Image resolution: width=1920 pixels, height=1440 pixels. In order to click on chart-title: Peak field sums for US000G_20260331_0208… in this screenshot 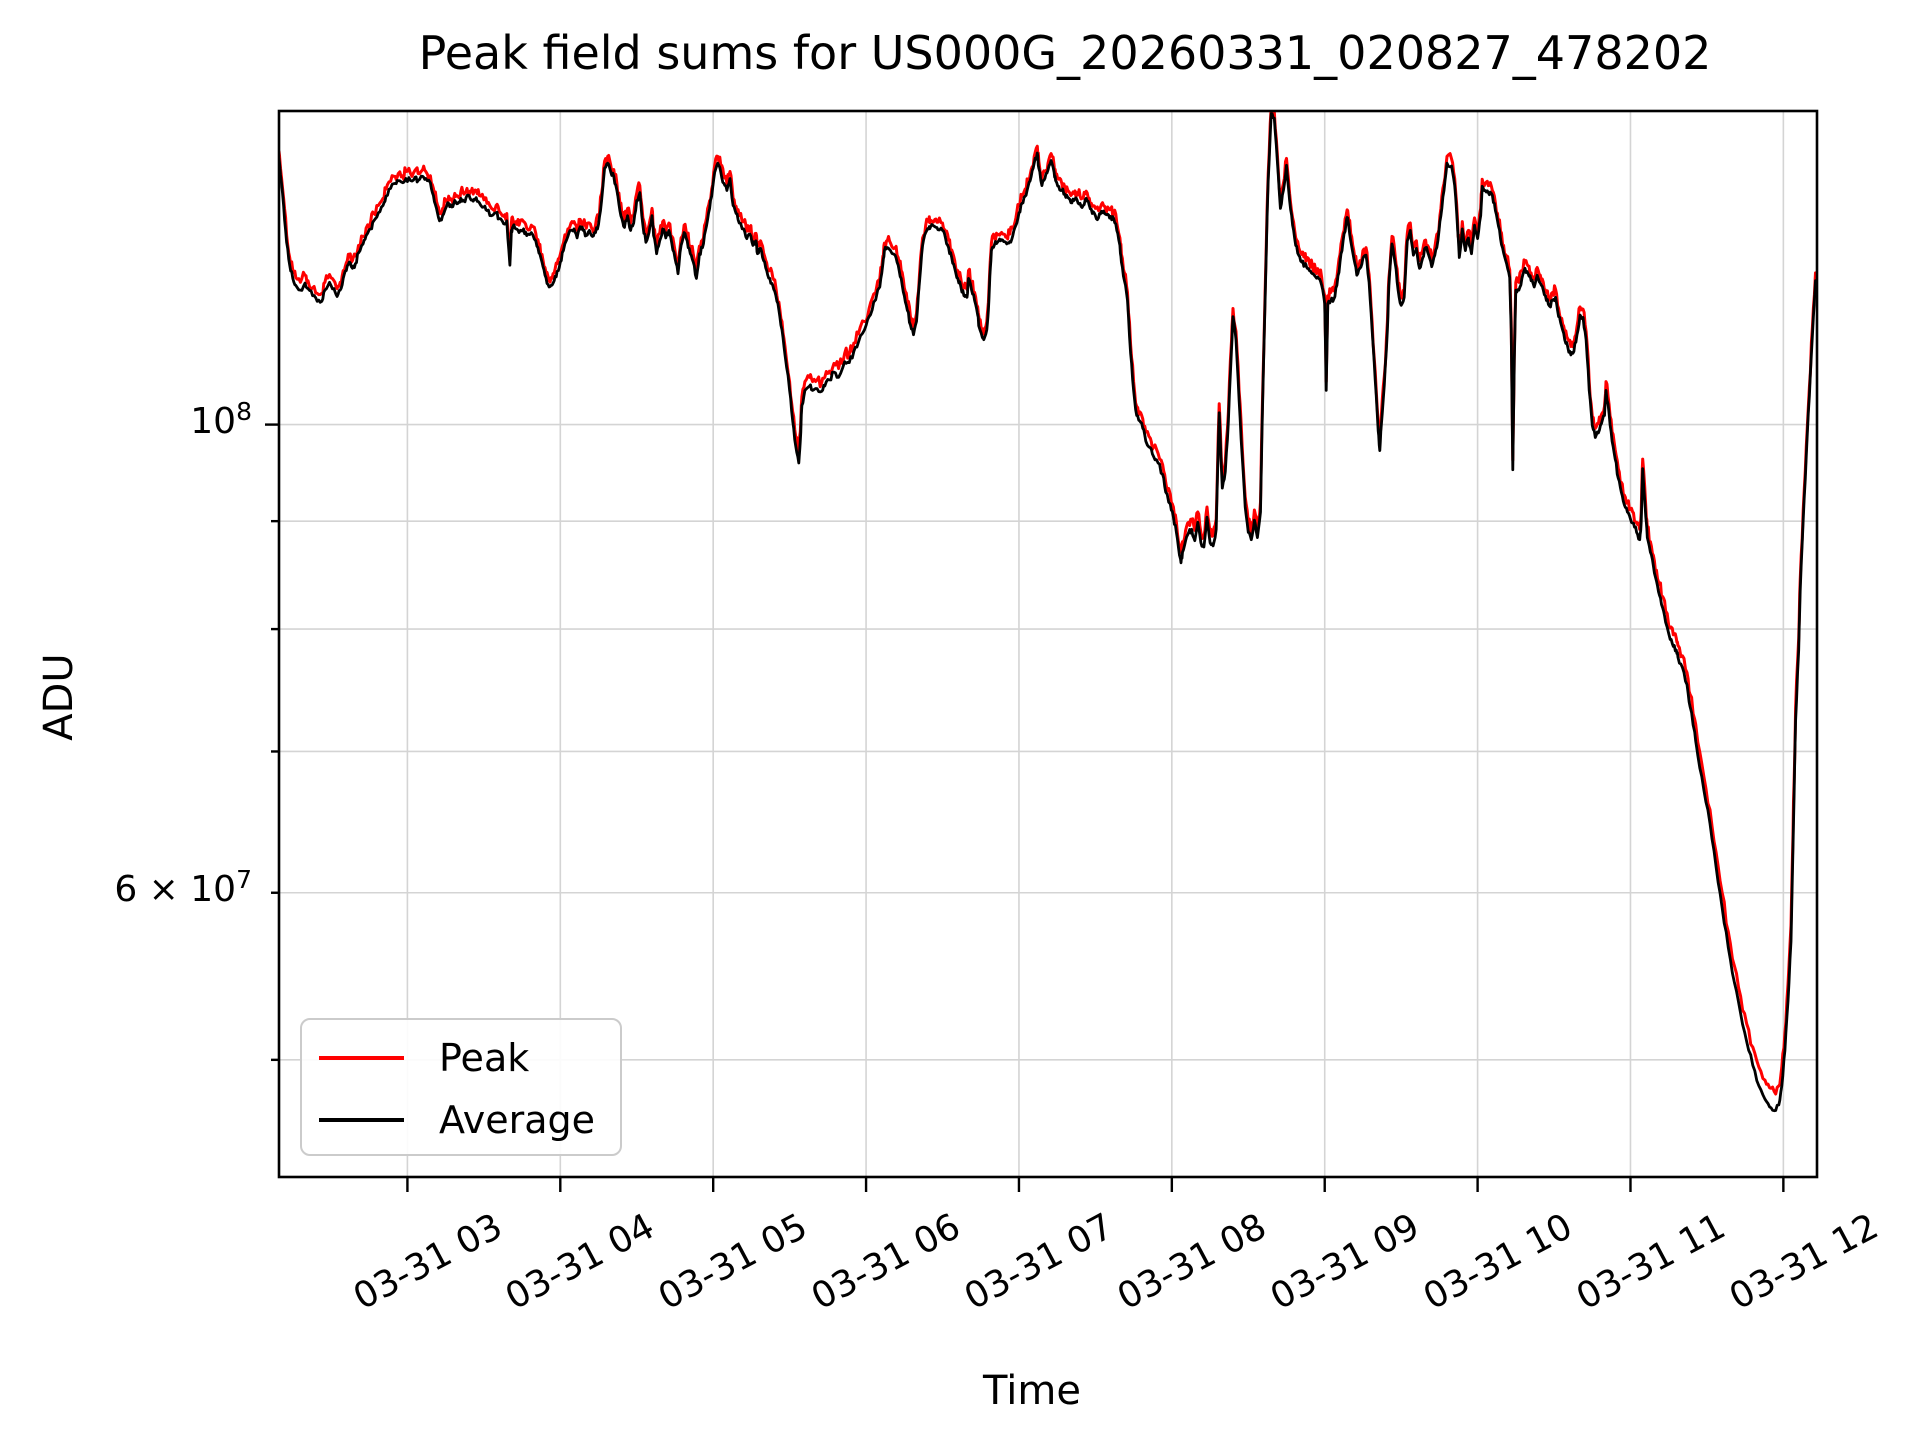, I will do `click(1065, 53)`.